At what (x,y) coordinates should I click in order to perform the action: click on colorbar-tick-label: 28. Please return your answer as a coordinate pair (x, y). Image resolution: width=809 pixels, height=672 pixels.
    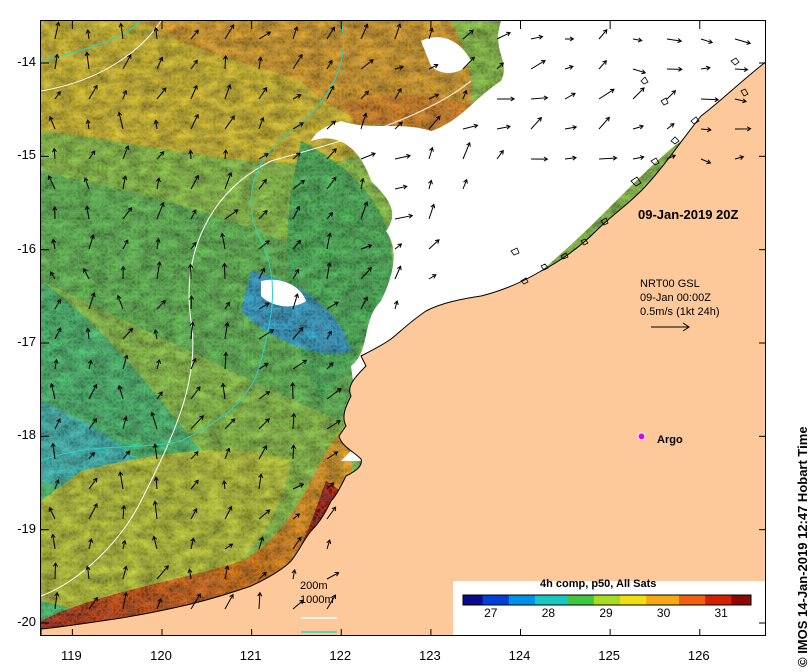
    Looking at the image, I should click on (548, 613).